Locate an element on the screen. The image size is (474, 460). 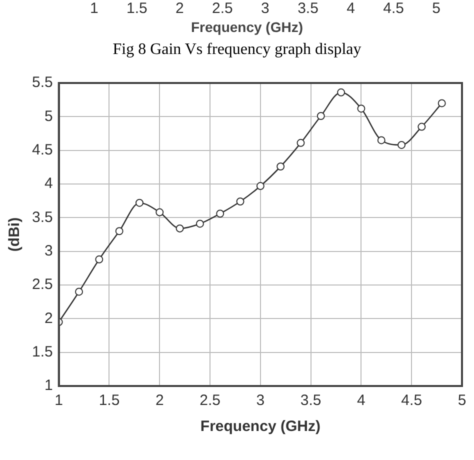
y-tick-label: 1 is located at coordinates (48, 385).